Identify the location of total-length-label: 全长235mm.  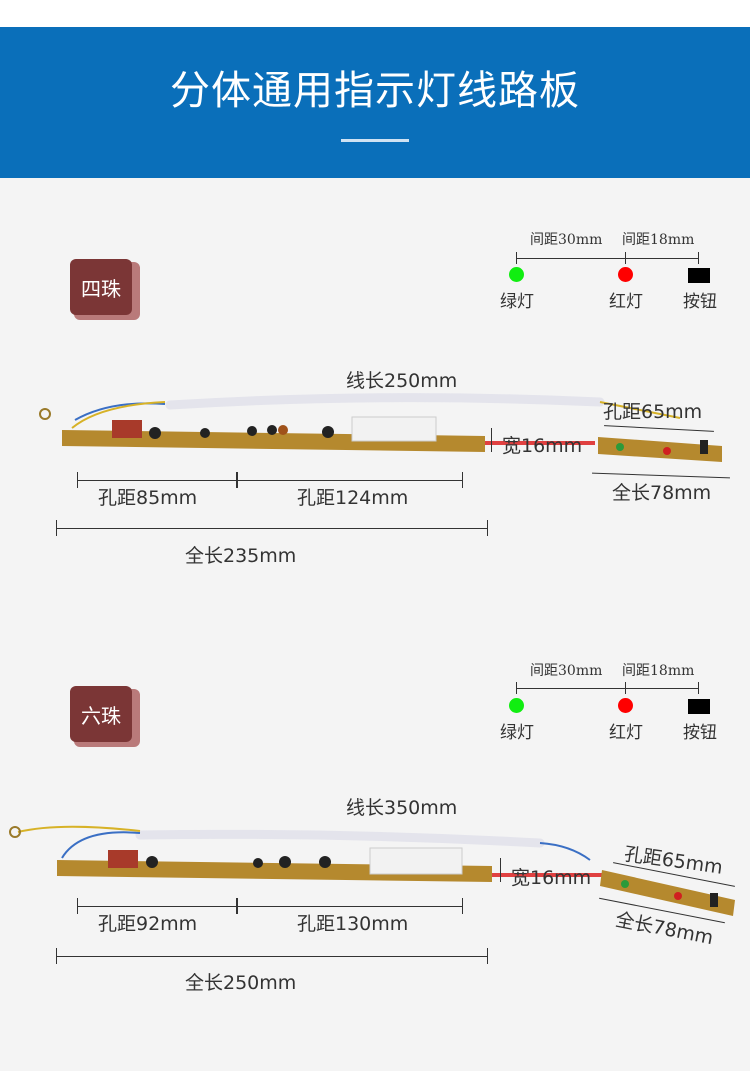
(241, 556).